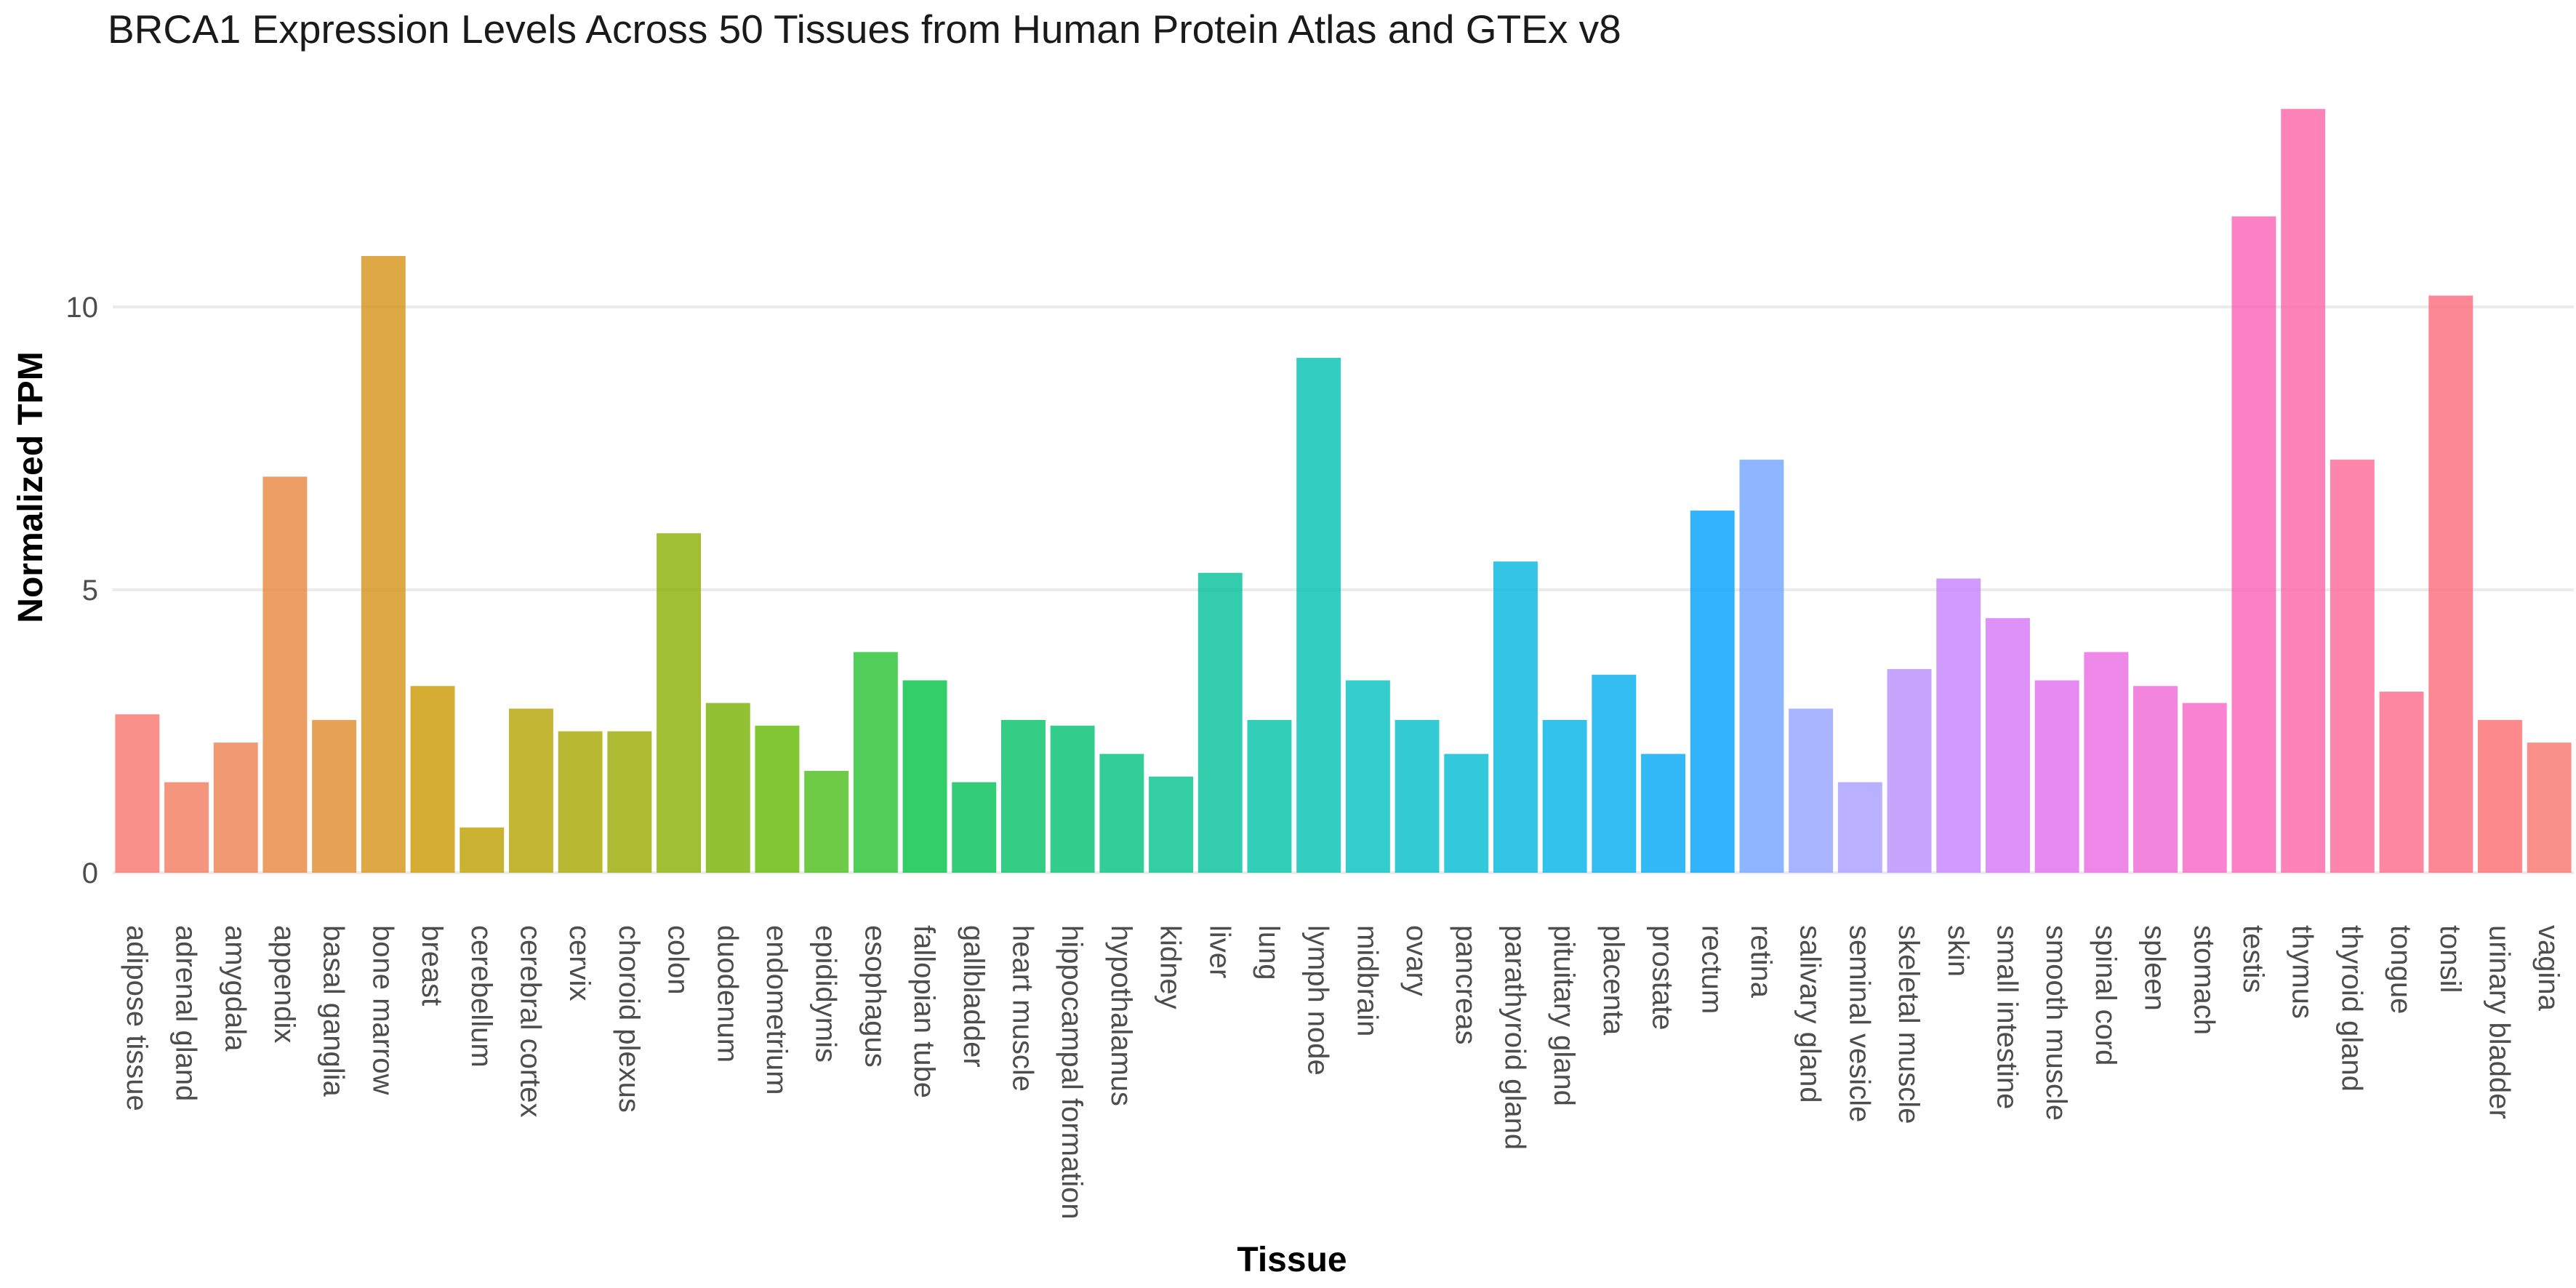 Image resolution: width=2576 pixels, height=1288 pixels. Describe the element at coordinates (924, 1011) in the screenshot. I see `x-tick-label: fallopian tube` at that location.